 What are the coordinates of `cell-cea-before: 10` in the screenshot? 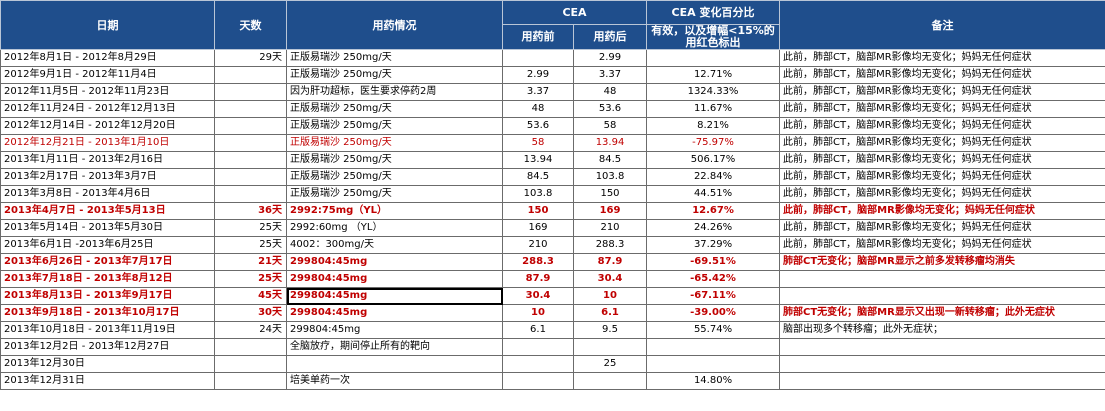 It's located at (538, 313).